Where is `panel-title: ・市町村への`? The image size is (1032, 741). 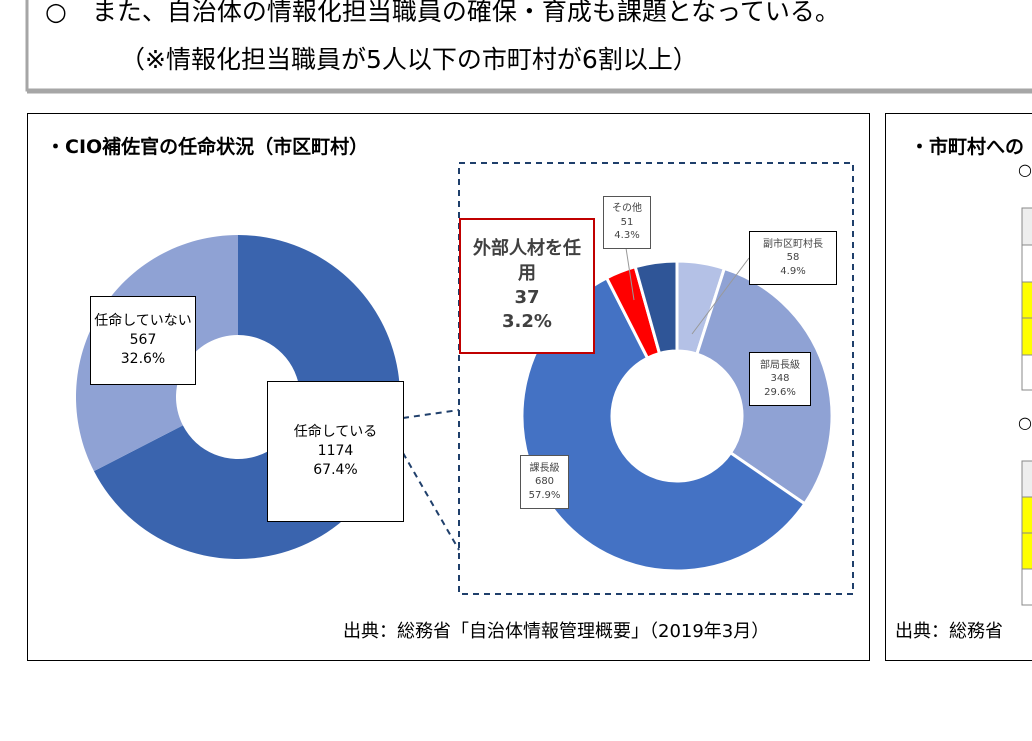 panel-title: ・市町村への is located at coordinates (967, 147).